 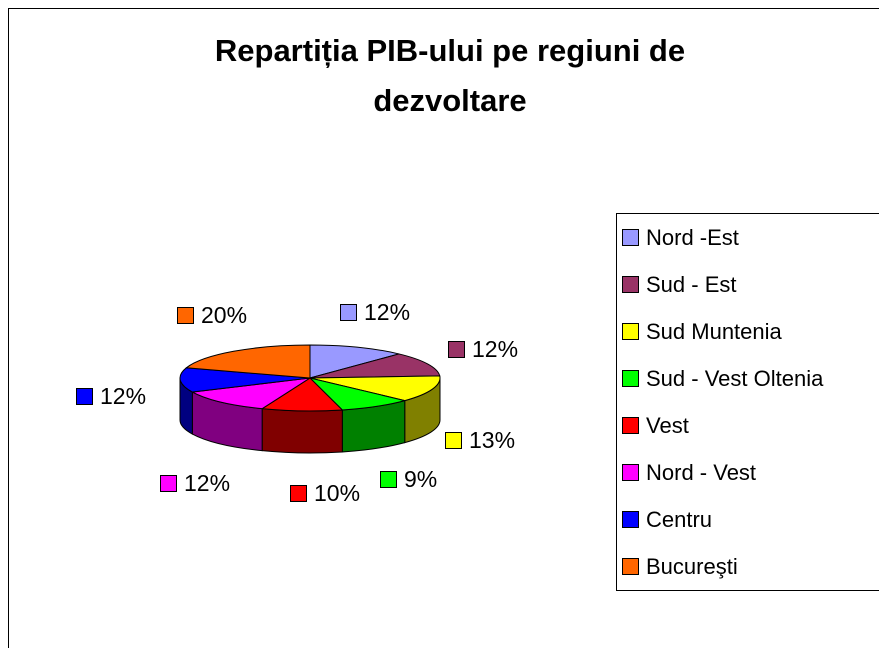 What do you see at coordinates (714, 331) in the screenshot?
I see `legend-label: Sud Muntenia` at bounding box center [714, 331].